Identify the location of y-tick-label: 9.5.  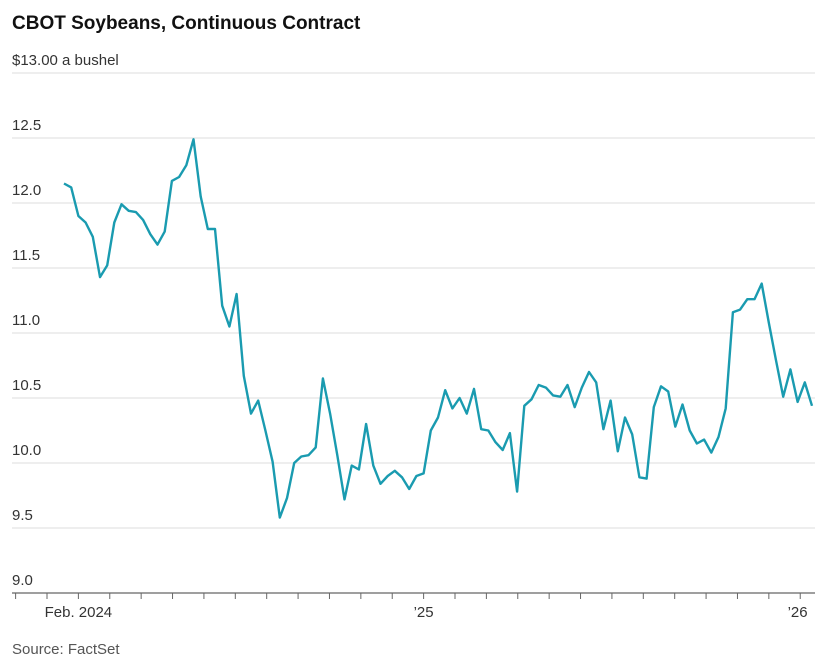
(22, 515).